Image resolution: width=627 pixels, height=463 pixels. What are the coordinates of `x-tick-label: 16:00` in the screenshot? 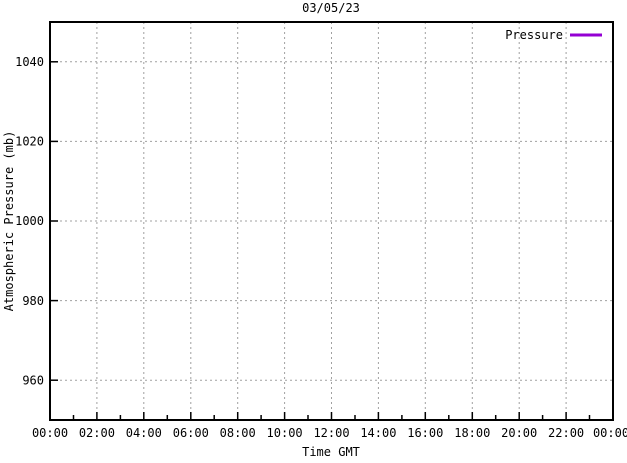 It's located at (425, 433).